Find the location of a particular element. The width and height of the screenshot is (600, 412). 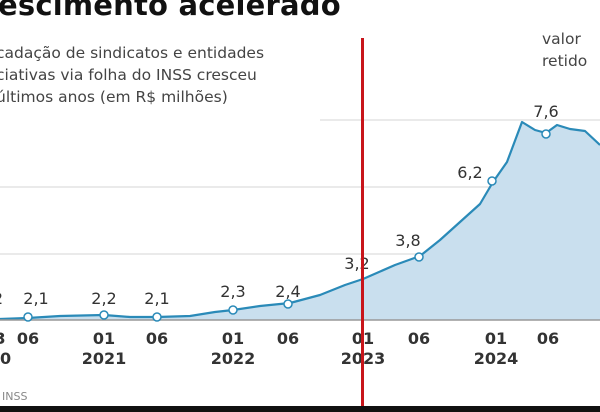

svg-text: 3 is located at coordinates (3, 338).